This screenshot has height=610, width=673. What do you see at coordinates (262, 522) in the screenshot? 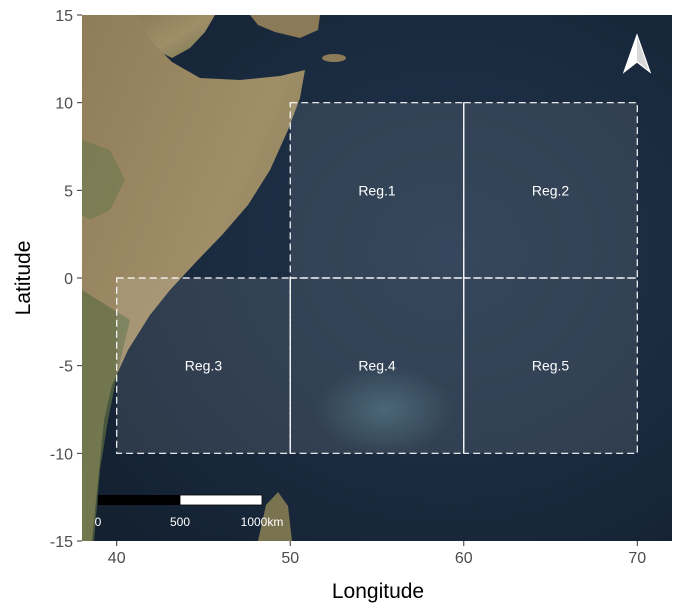
I see `scale-label-1000km: 1000km` at bounding box center [262, 522].